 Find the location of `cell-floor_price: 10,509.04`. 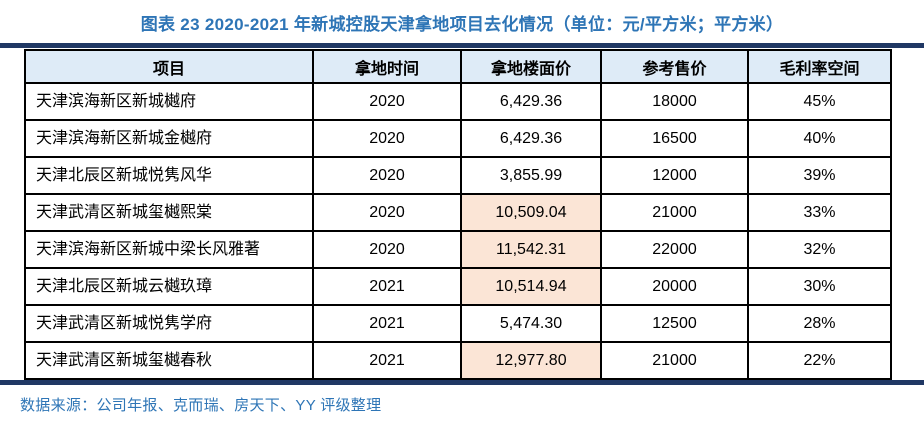

cell-floor_price: 10,509.04 is located at coordinates (531, 212).